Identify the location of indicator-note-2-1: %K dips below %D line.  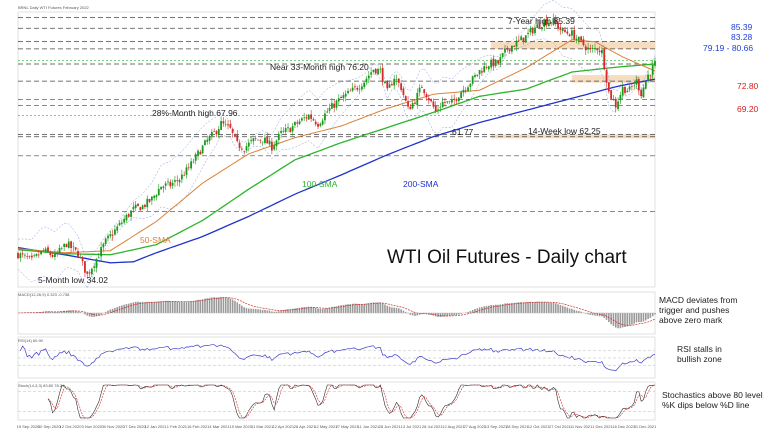
(706, 405).